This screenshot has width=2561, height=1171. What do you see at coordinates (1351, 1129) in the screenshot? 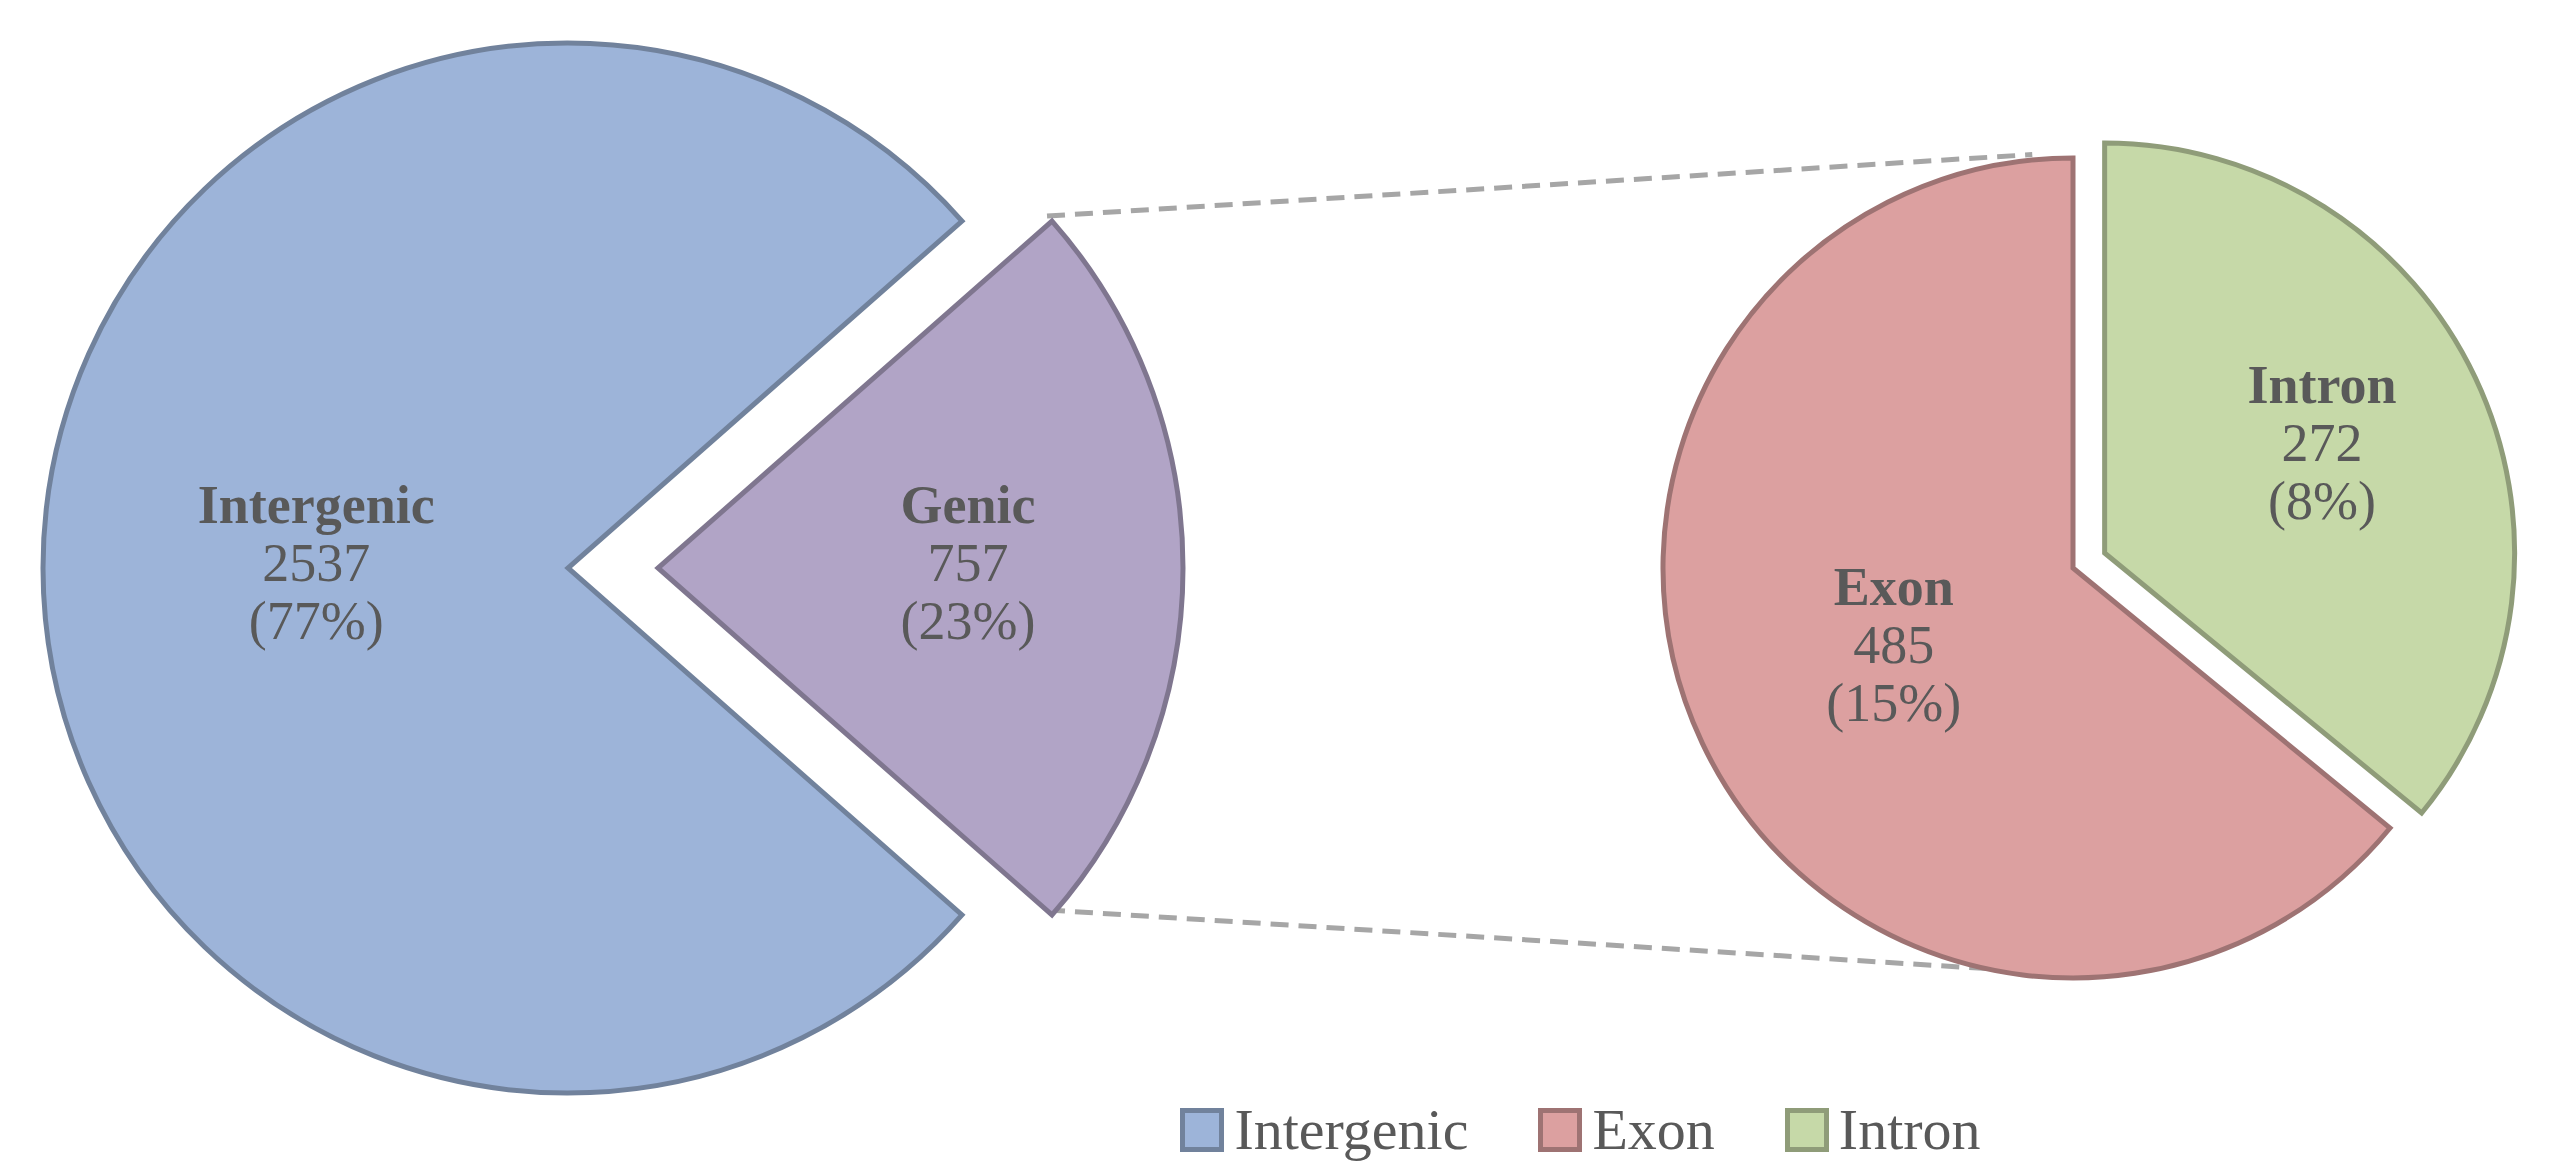
I see `legend-label: Intergenic` at bounding box center [1351, 1129].